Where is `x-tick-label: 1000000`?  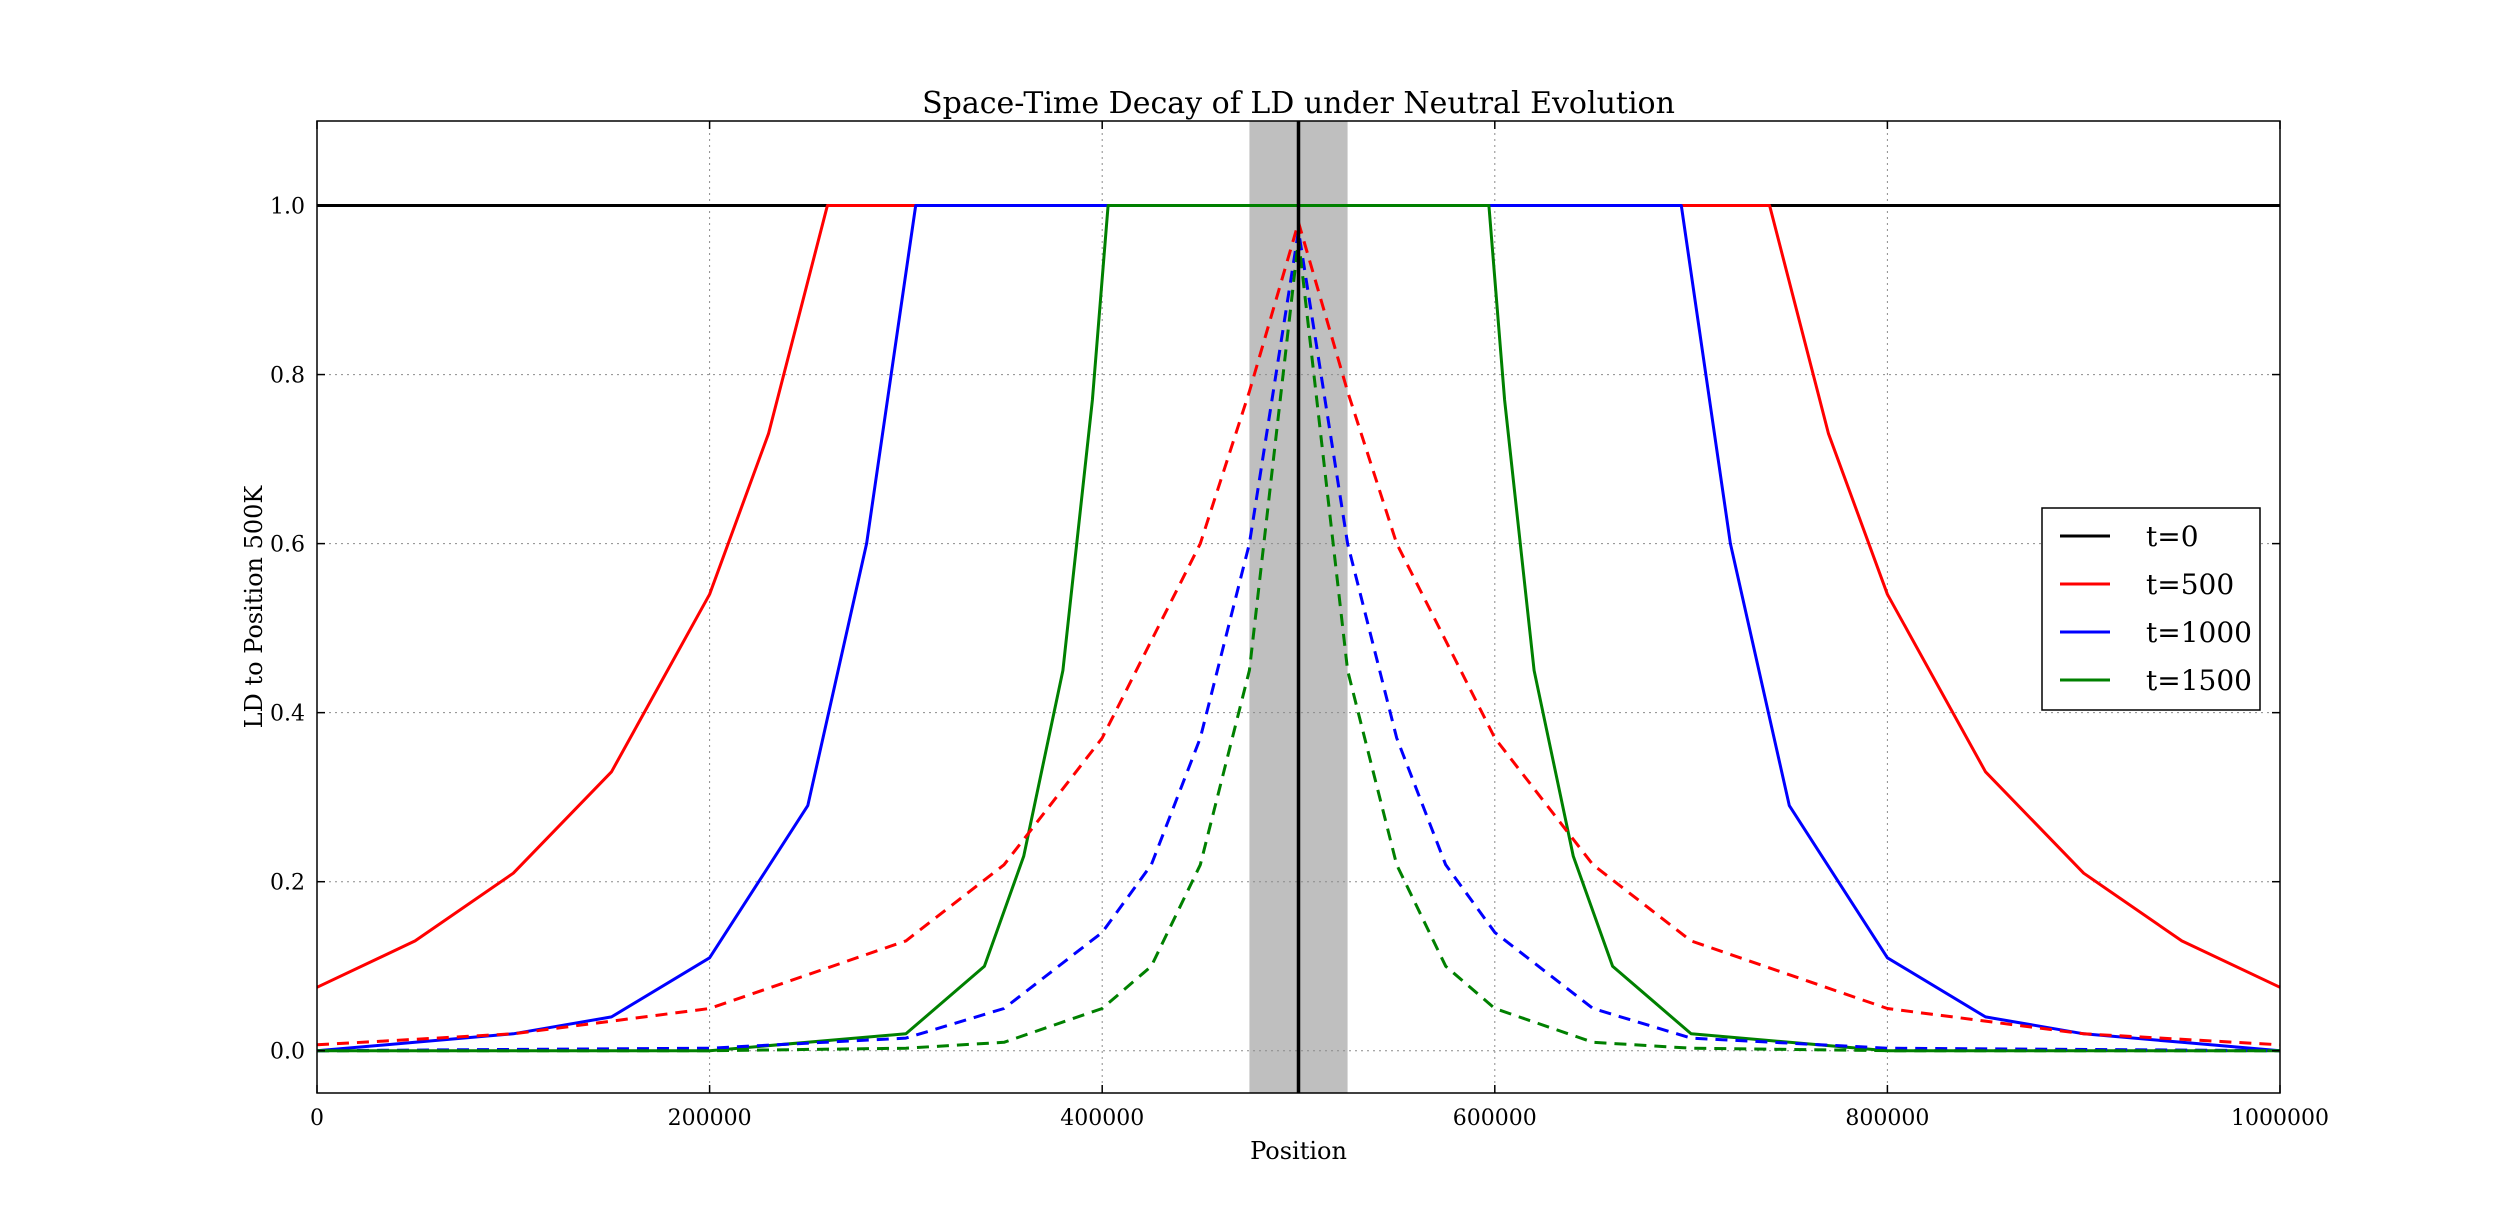 x-tick-label: 1000000 is located at coordinates (2280, 1118).